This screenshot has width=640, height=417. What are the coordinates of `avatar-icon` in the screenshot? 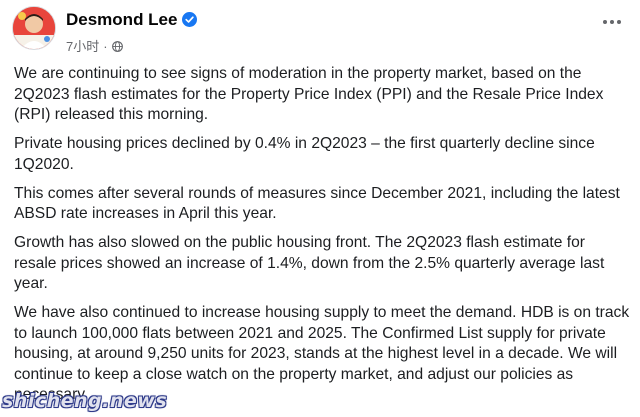 It's located at (34, 28).